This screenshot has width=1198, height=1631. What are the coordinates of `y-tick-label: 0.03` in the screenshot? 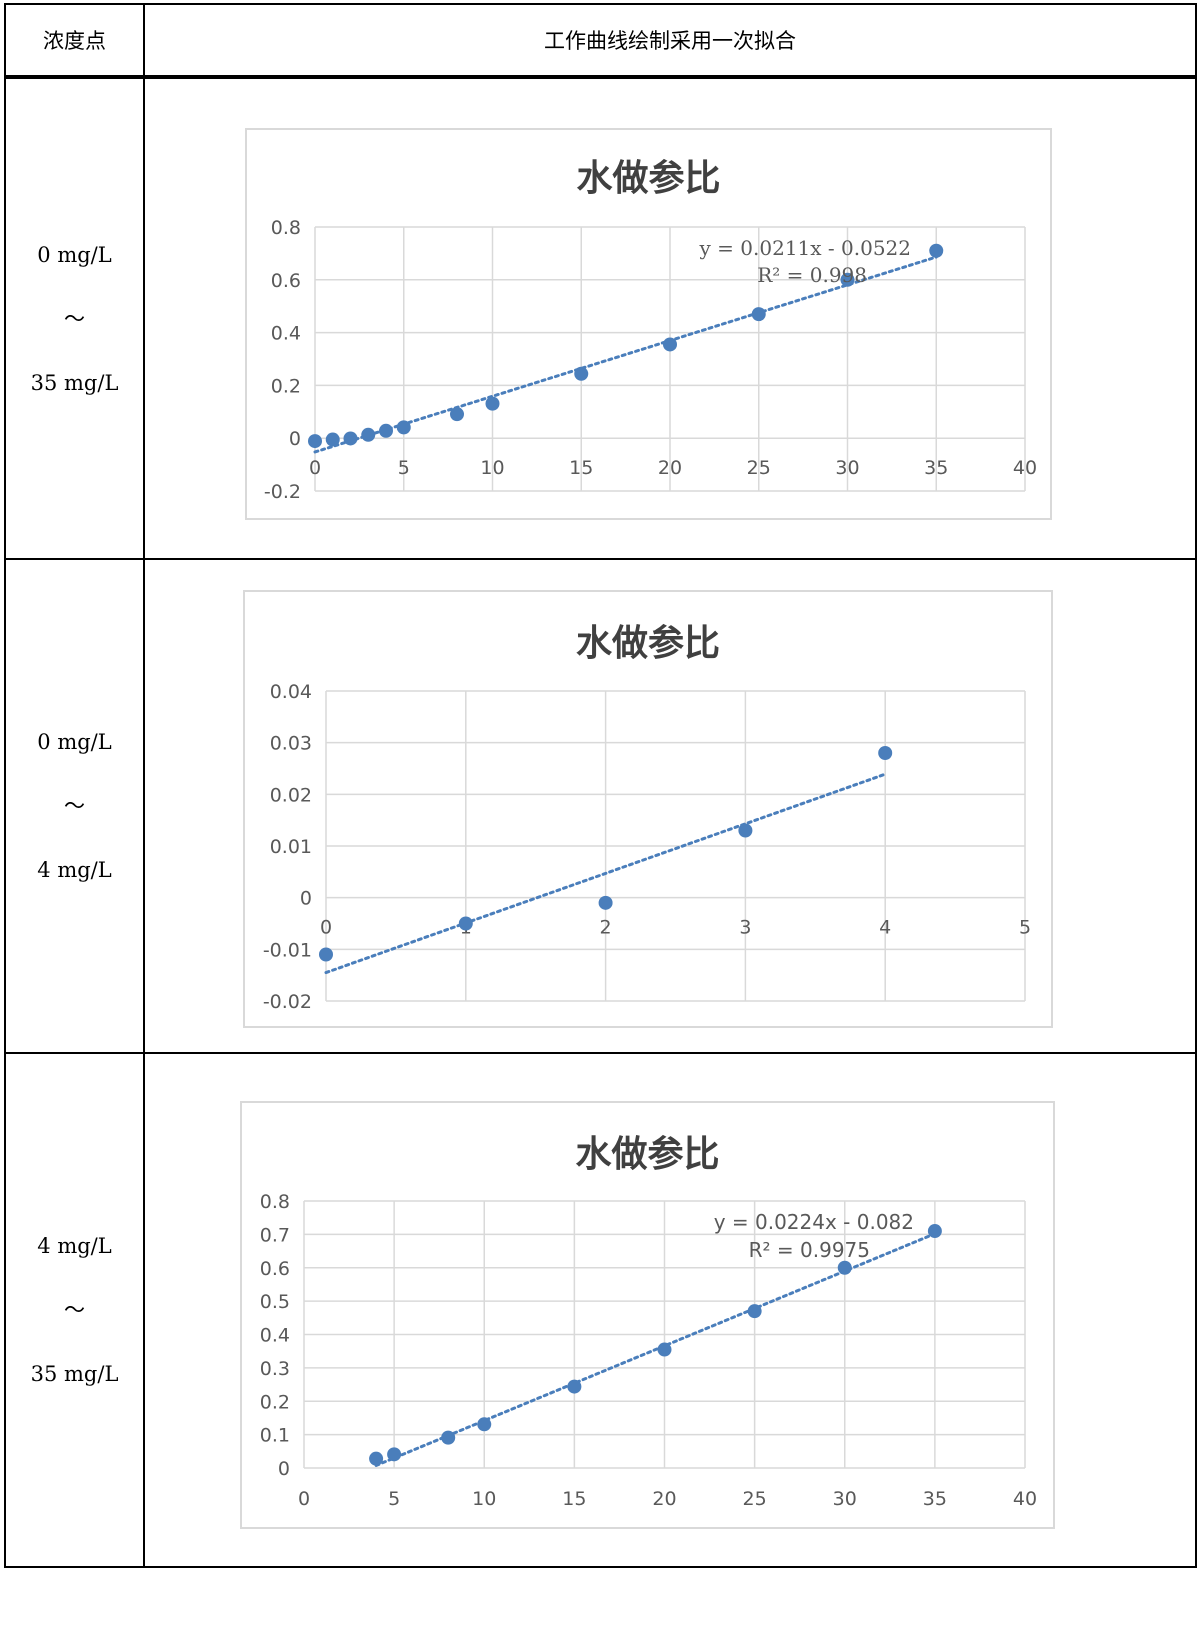 It's located at (291, 744).